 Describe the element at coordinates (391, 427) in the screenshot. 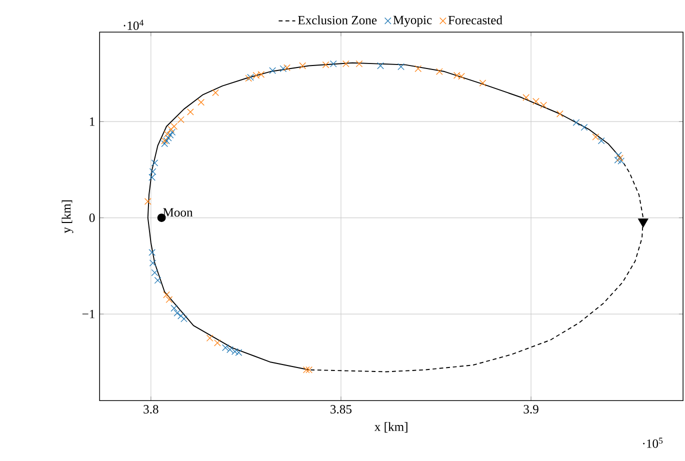

I see `x-axis-title: x [km]` at that location.